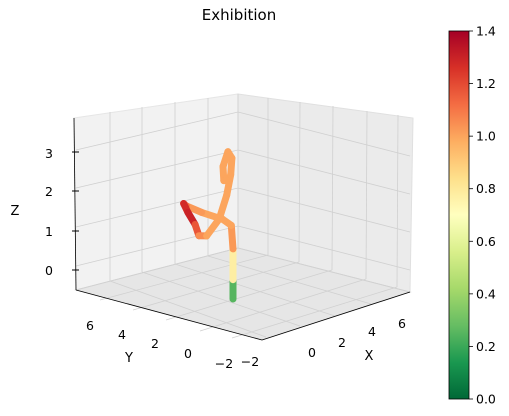 Image resolution: width=509 pixels, height=416 pixels. Describe the element at coordinates (49, 231) in the screenshot. I see `z-tick-label: 1` at that location.